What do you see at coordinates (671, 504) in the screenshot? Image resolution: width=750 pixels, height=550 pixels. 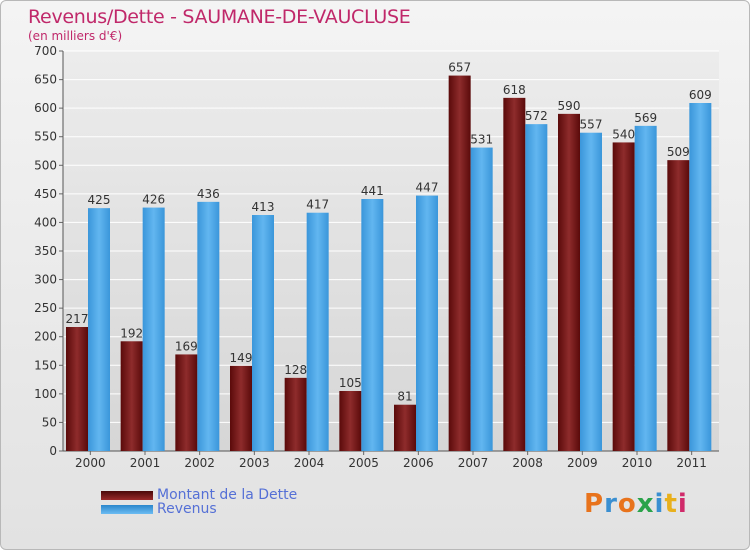 I see `logo-letter: t` at bounding box center [671, 504].